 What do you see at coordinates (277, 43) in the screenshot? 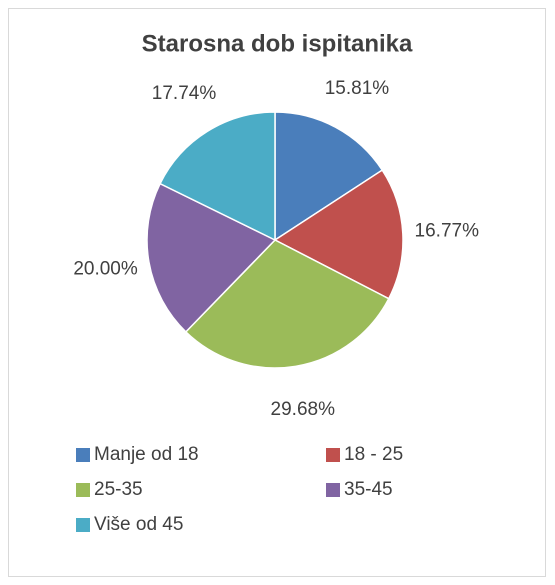
I see `chart-title: Starosna dob ispitanika` at bounding box center [277, 43].